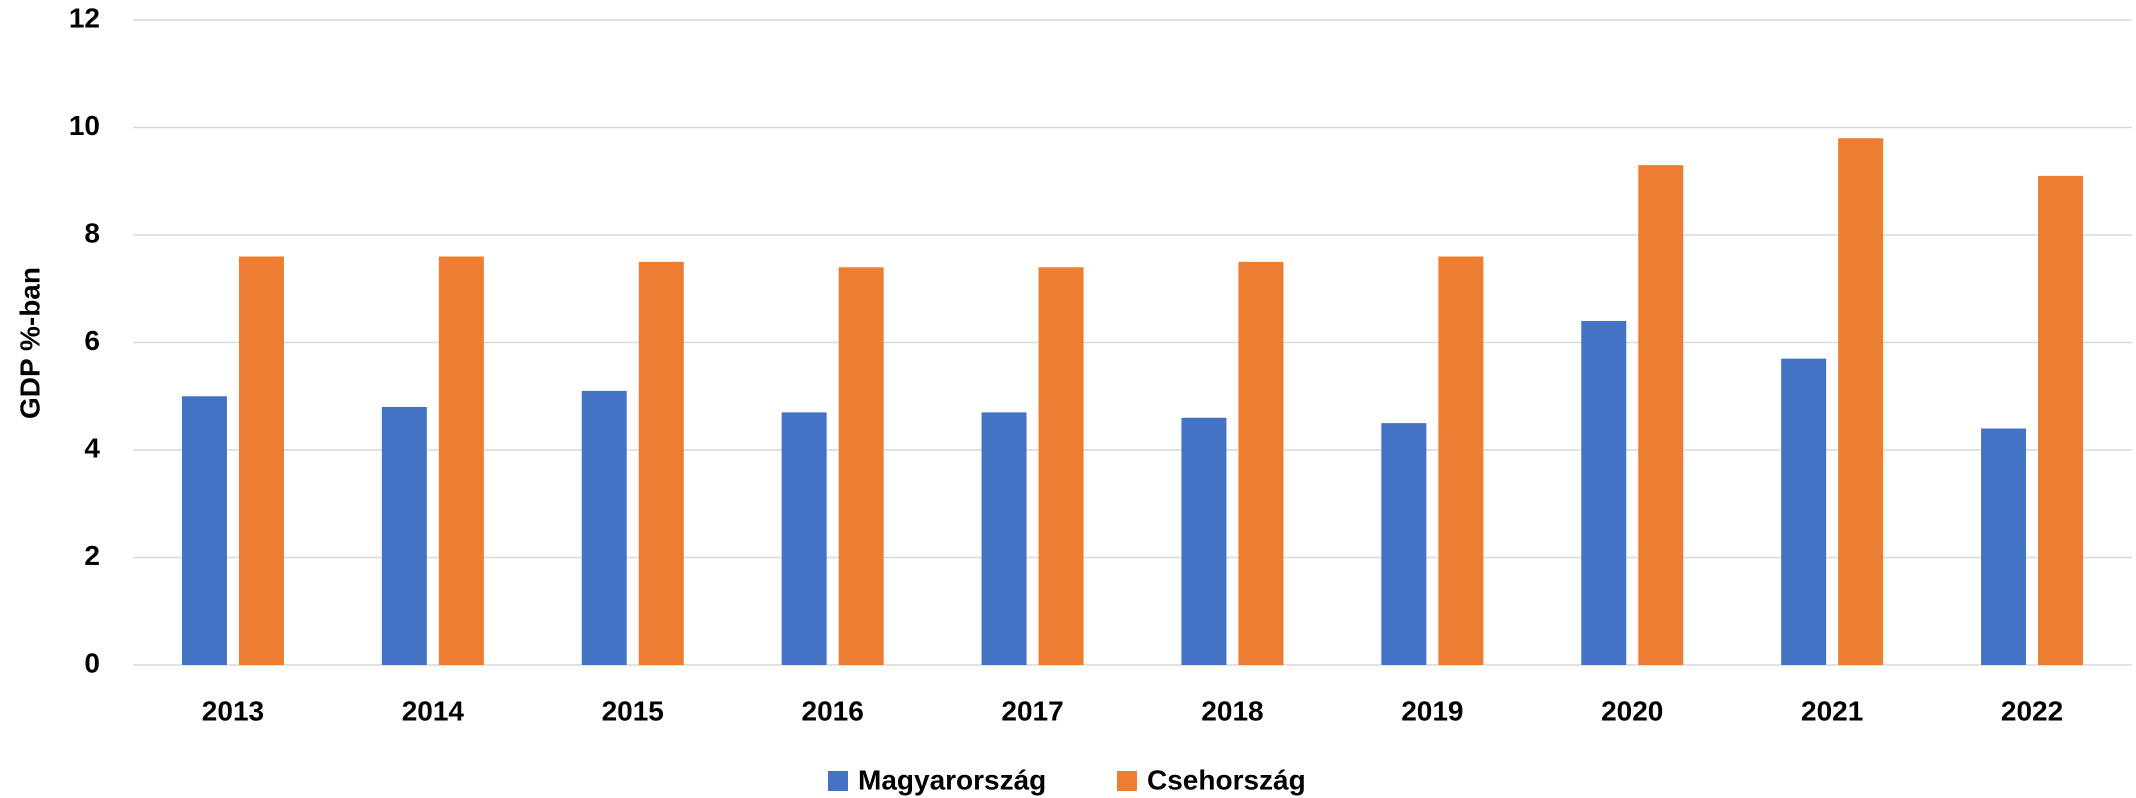 The width and height of the screenshot is (2136, 798). What do you see at coordinates (92, 447) in the screenshot?
I see `y-tick-label: 4` at bounding box center [92, 447].